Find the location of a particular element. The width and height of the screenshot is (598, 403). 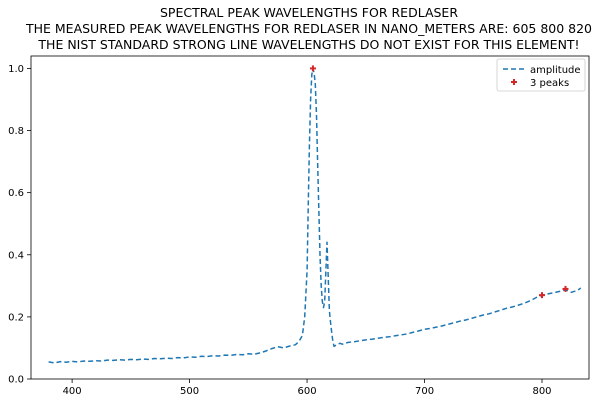

y-tick-label: 1.0 is located at coordinates (16, 69).